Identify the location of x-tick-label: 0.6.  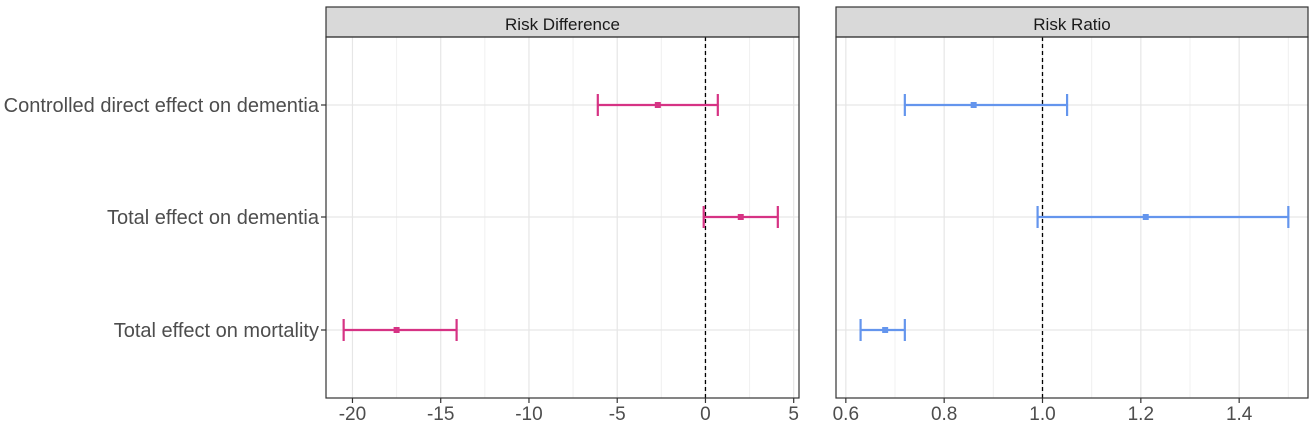
(846, 414).